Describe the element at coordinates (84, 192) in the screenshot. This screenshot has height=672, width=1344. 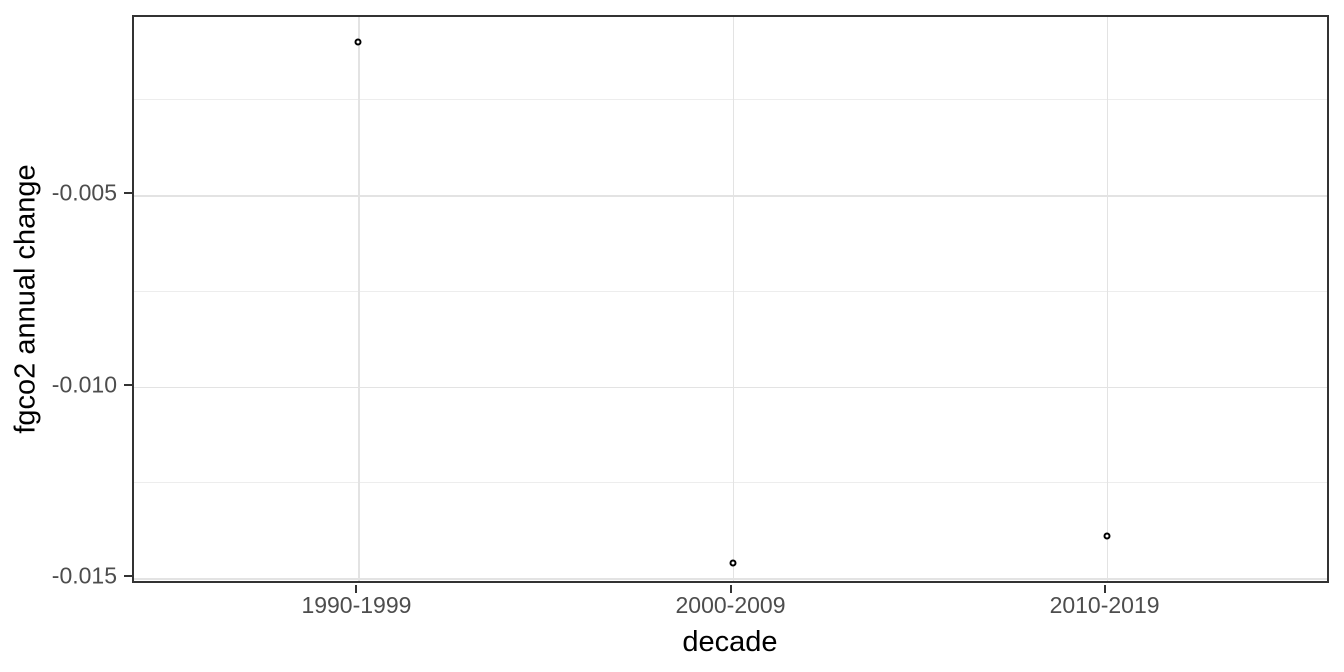
I see `y-tick-label: -0.005` at that location.